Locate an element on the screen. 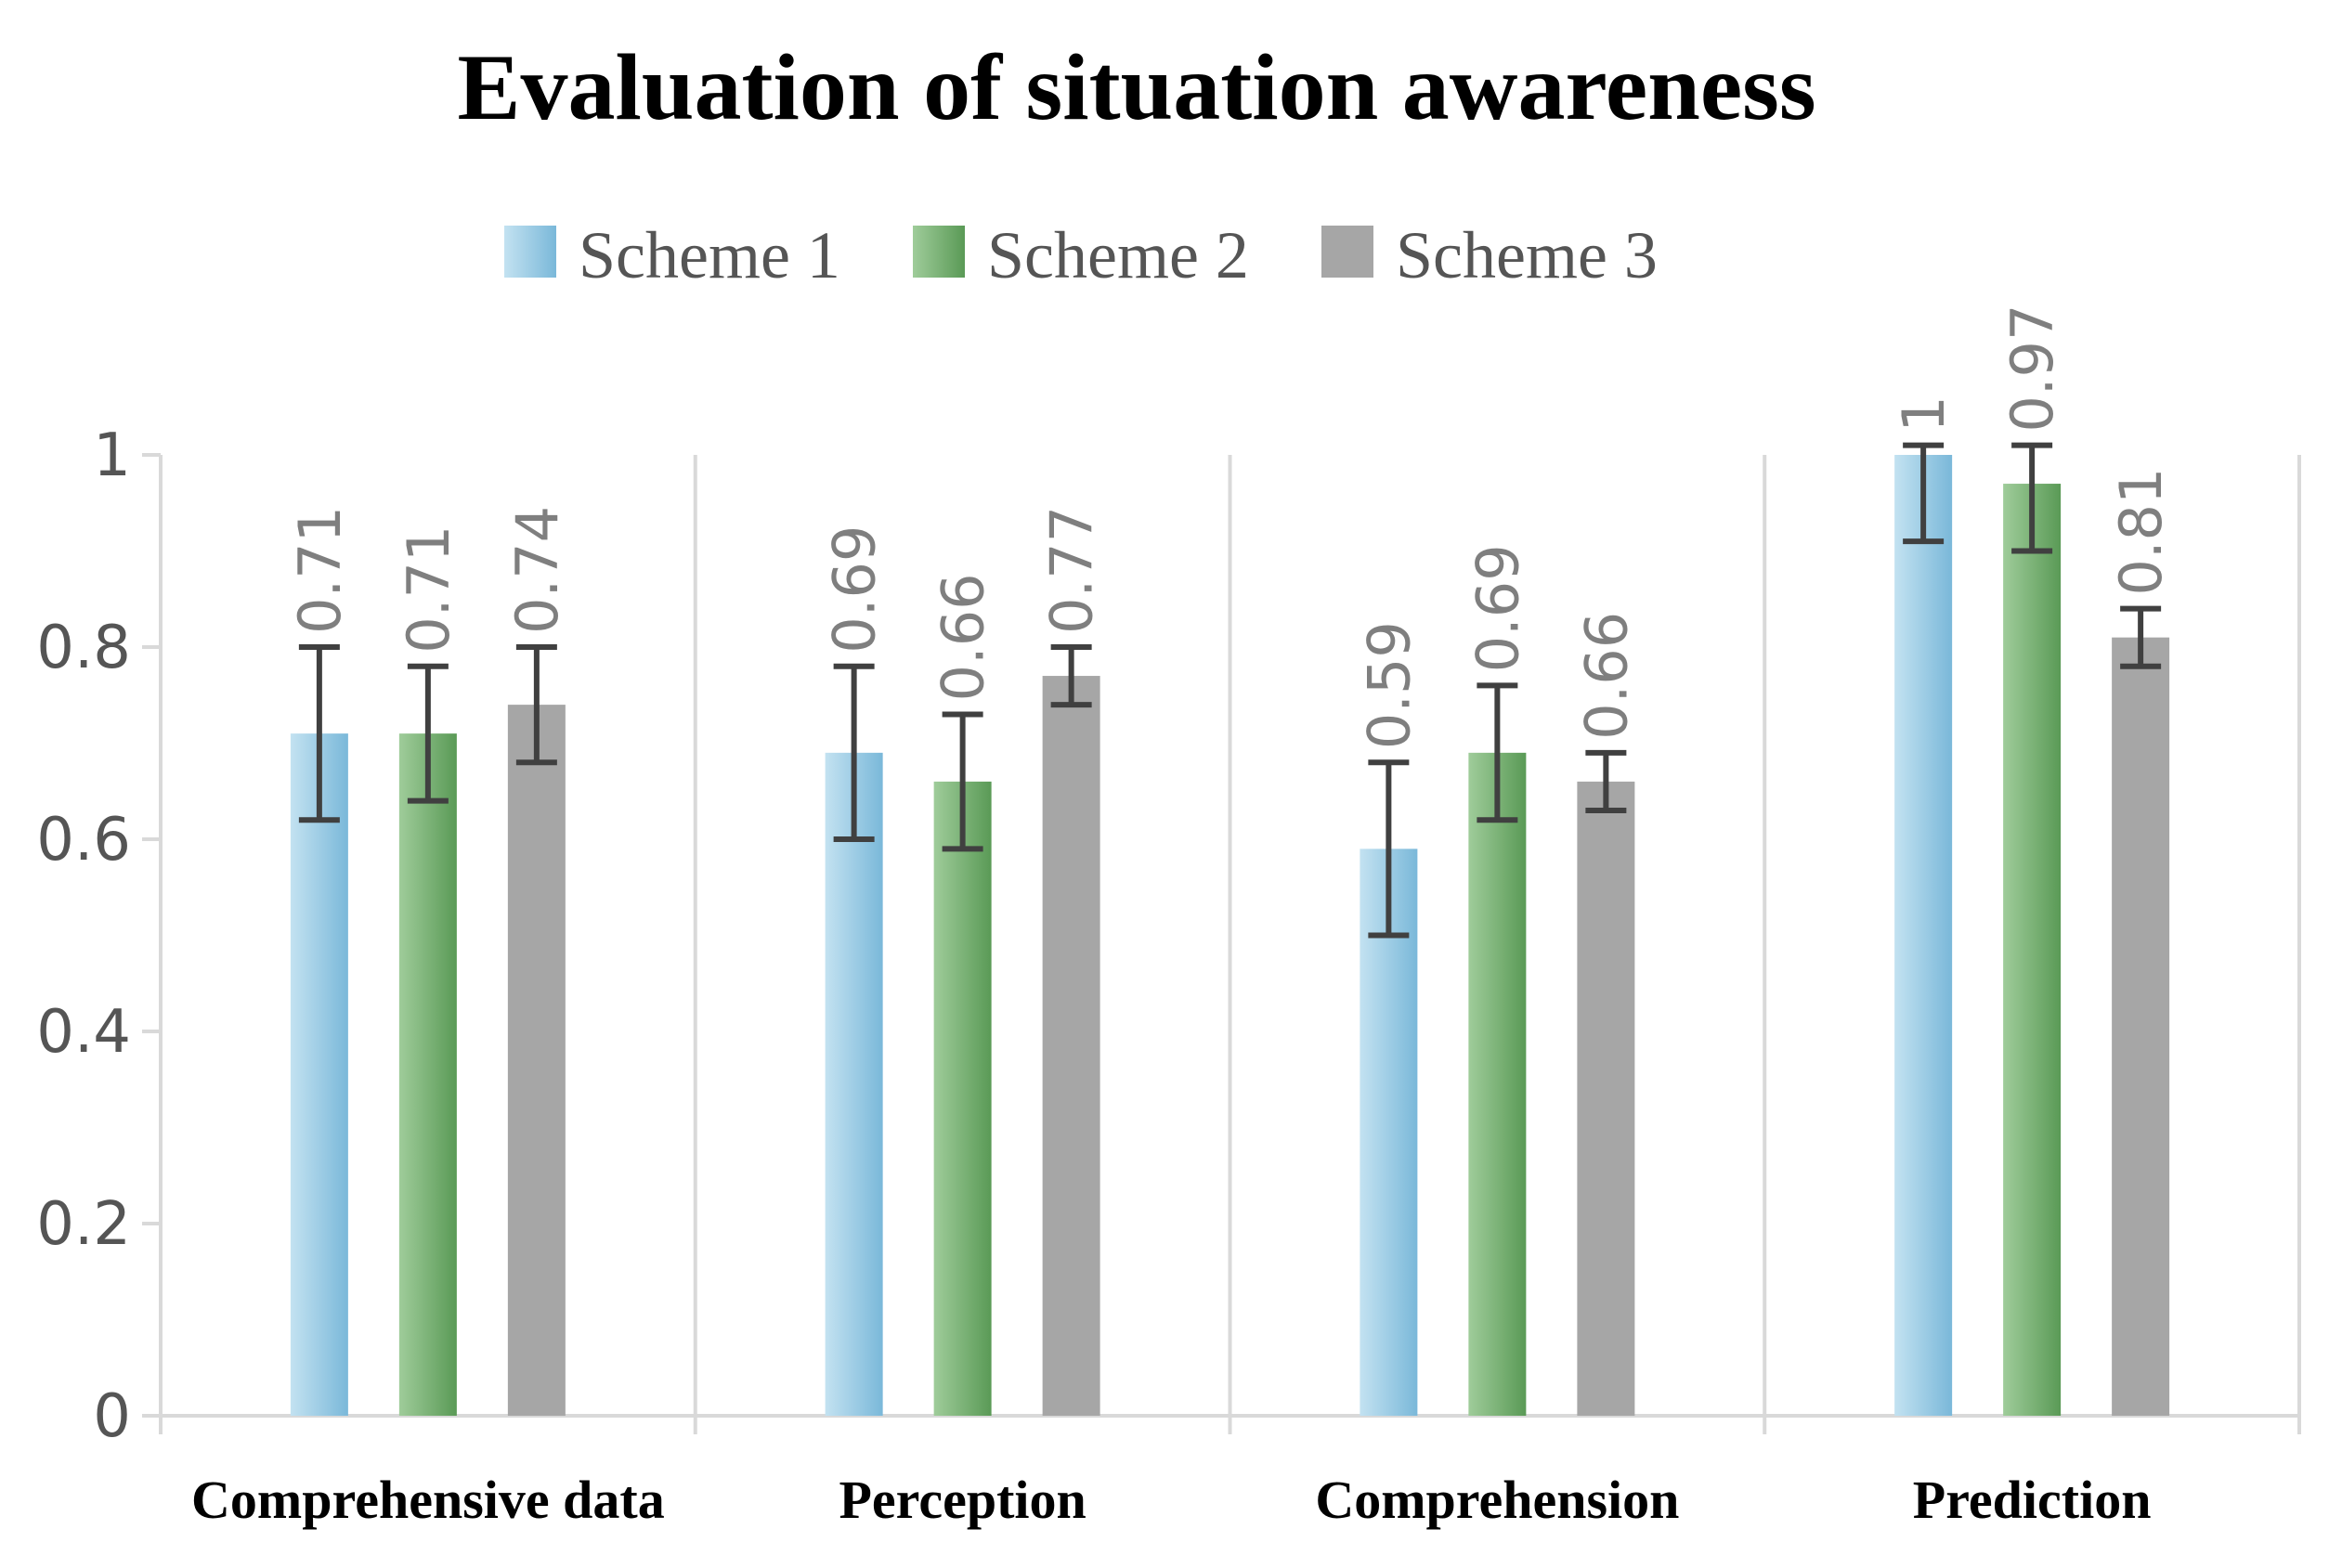 Image resolution: width=2329 pixels, height=1568 pixels. legend-label: Scheme 3 is located at coordinates (1527, 255).